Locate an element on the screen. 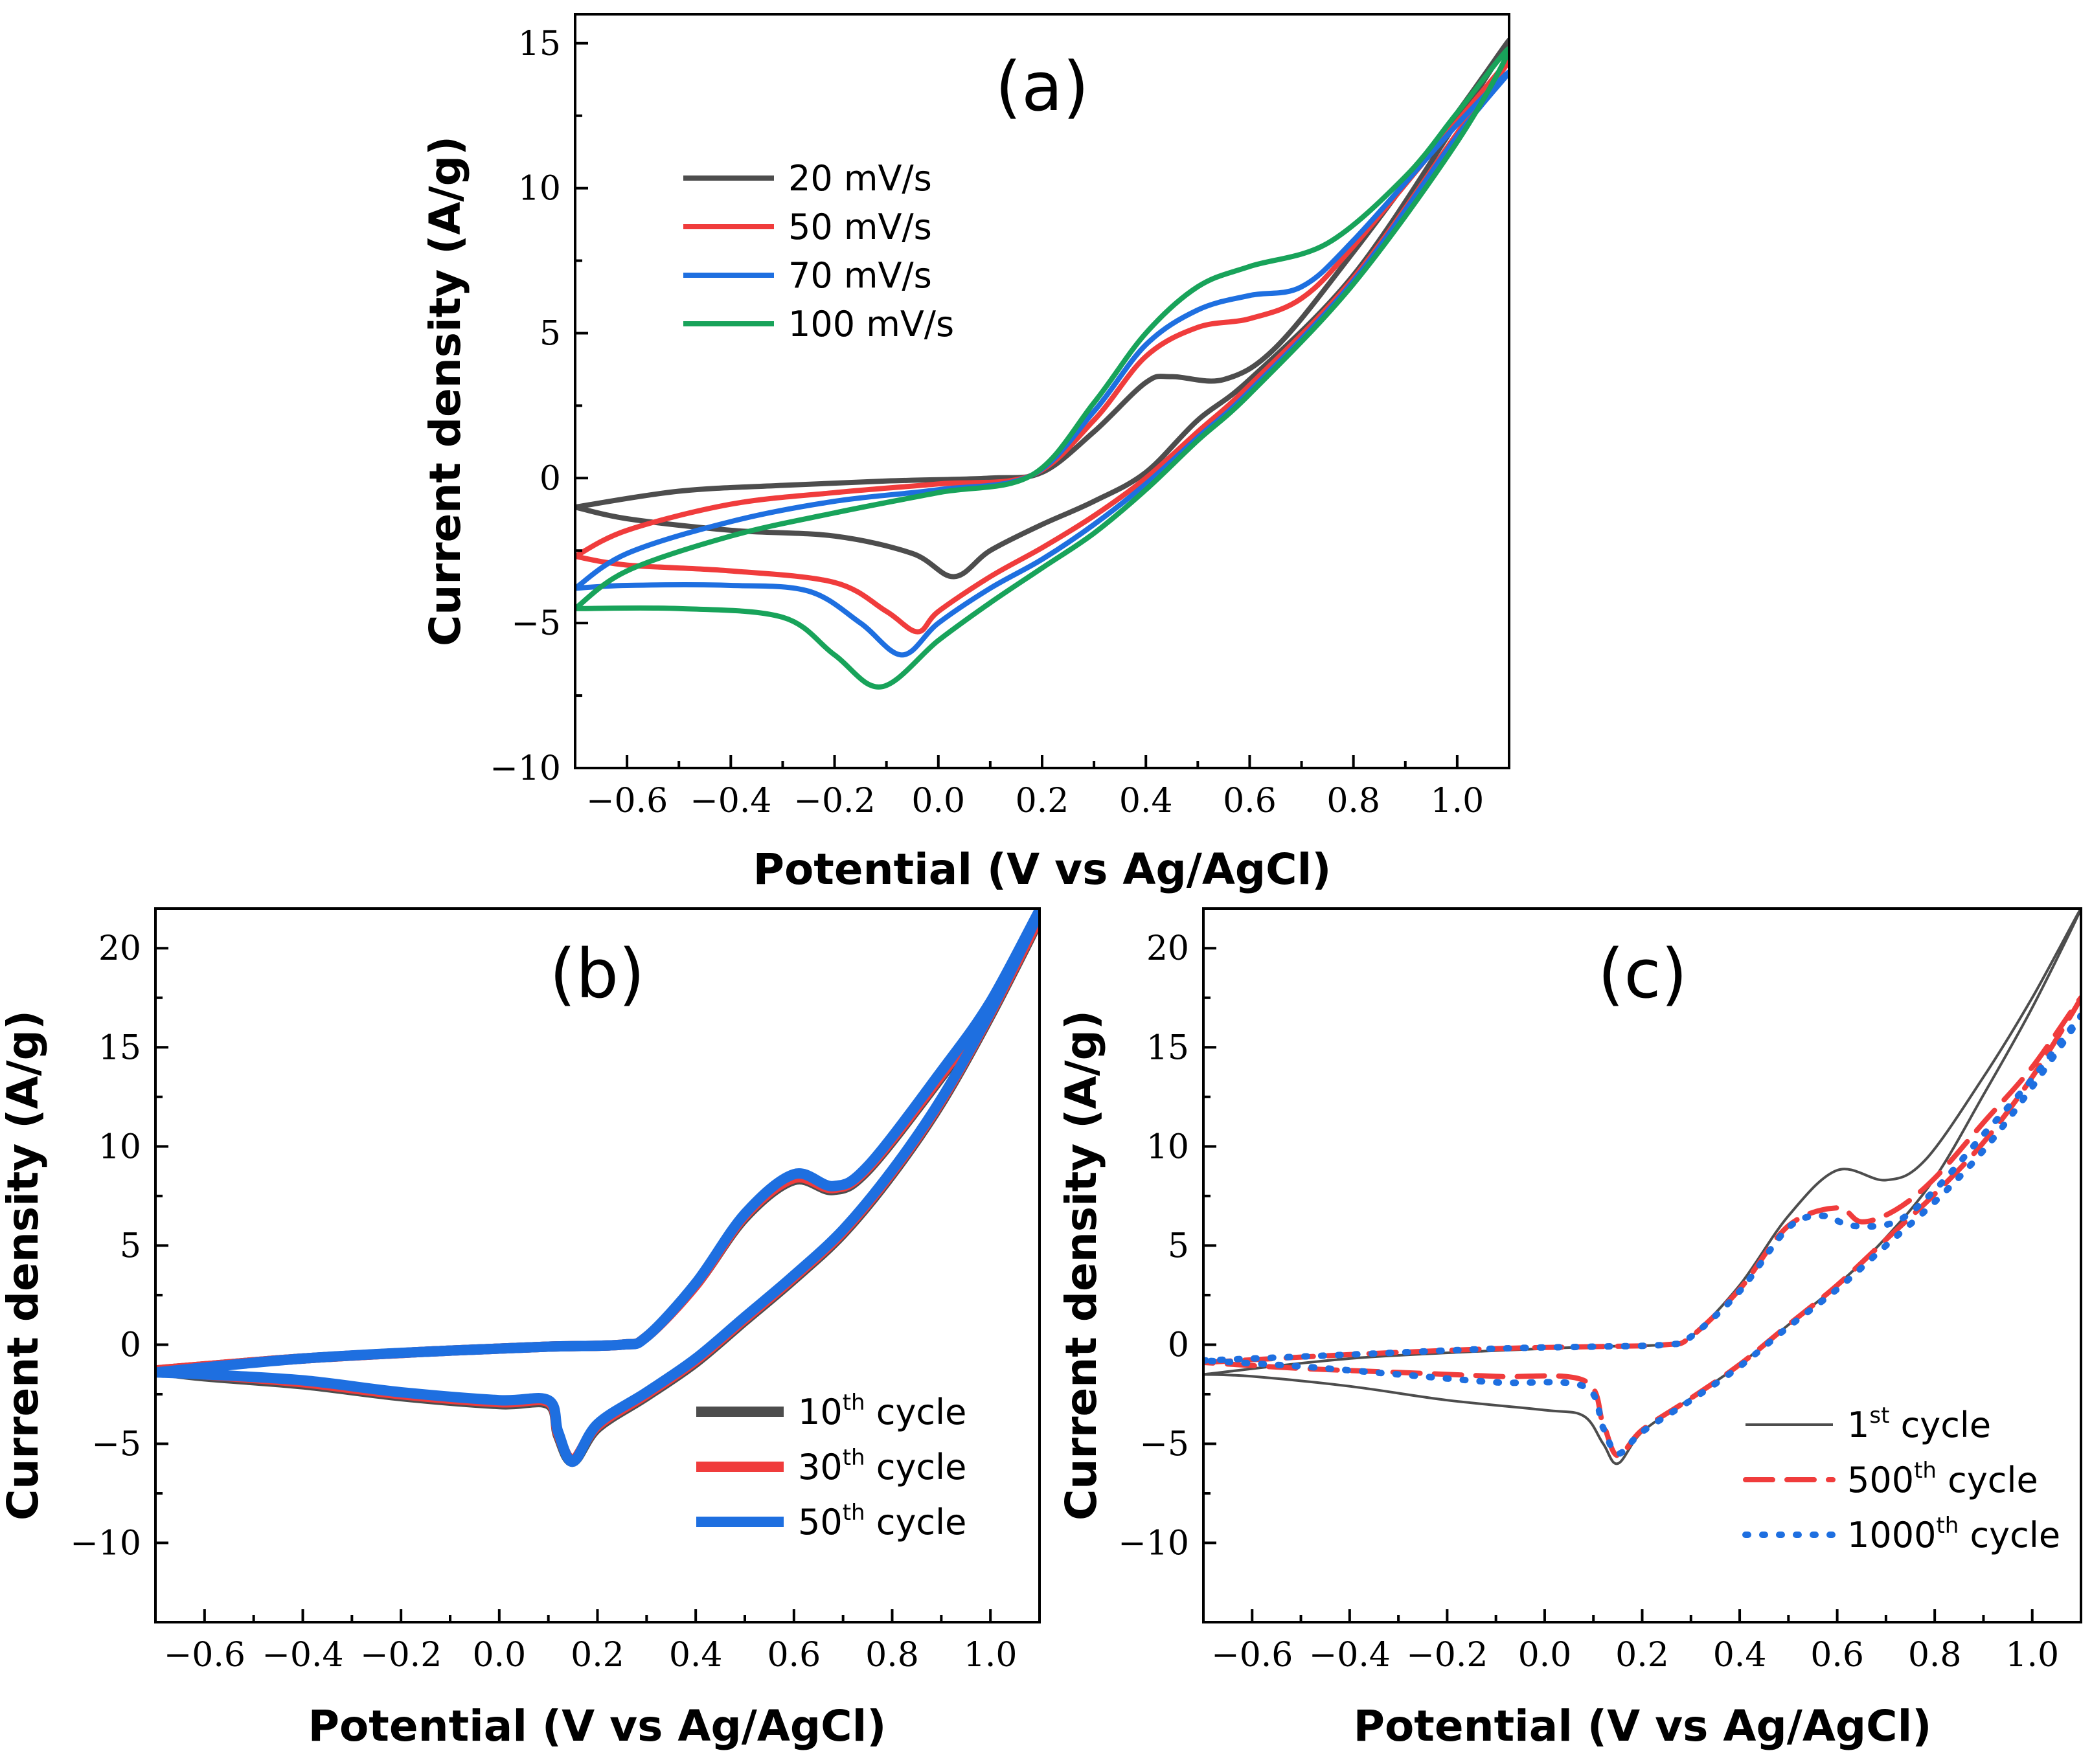 This screenshot has width=2092, height=1764. legend-label: 50th cycle is located at coordinates (882, 1521).